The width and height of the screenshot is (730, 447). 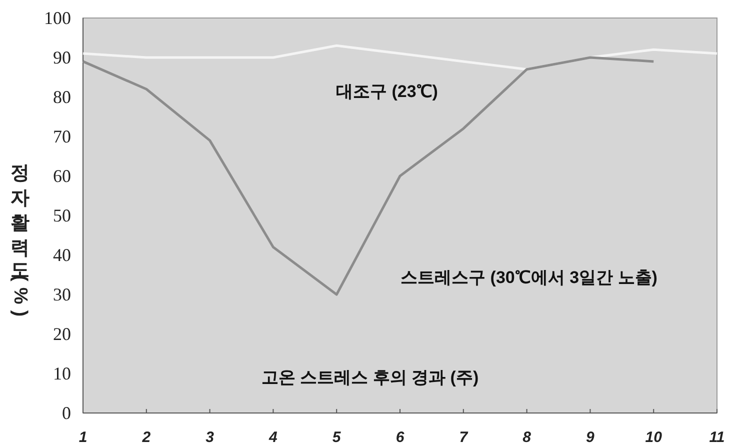 I want to click on x-tick-label: 9, so click(x=591, y=437).